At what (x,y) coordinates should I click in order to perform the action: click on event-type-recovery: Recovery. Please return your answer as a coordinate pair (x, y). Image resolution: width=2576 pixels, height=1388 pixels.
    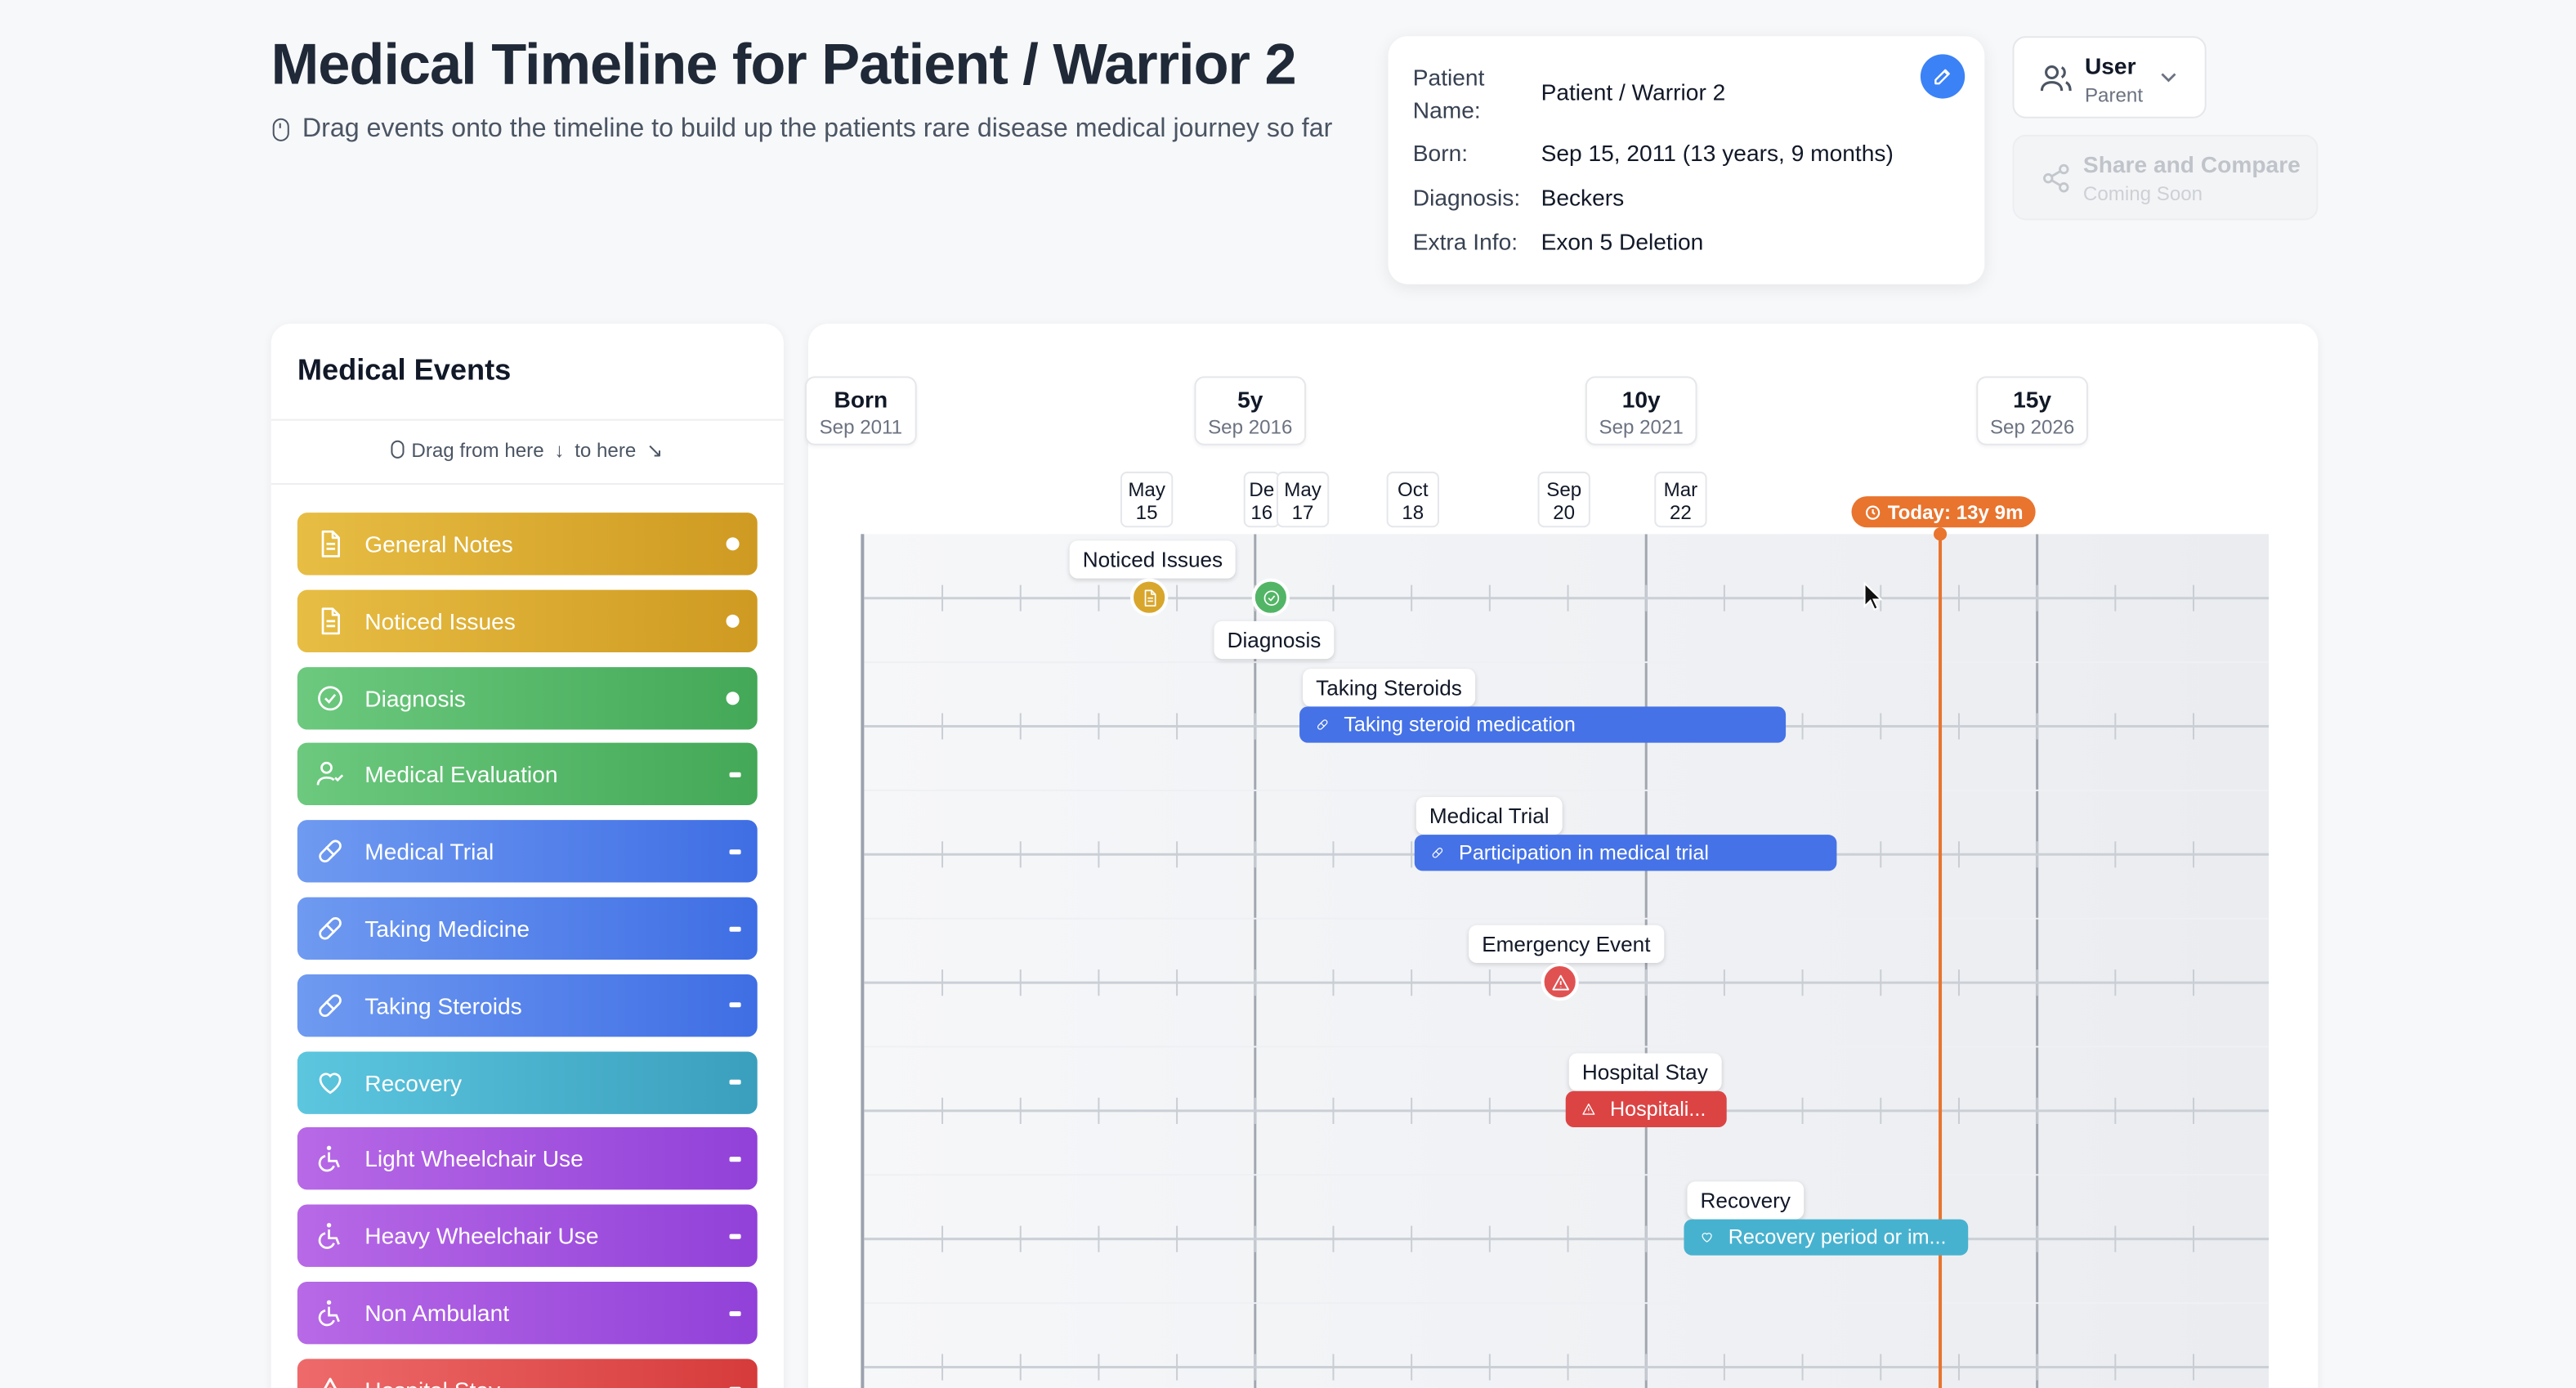
    Looking at the image, I should click on (527, 1082).